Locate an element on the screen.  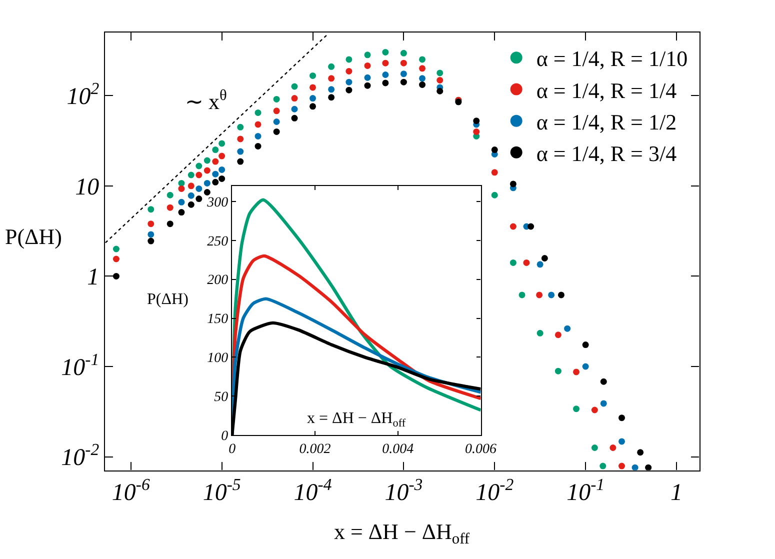
x-tick-label: 0.004 is located at coordinates (398, 449).